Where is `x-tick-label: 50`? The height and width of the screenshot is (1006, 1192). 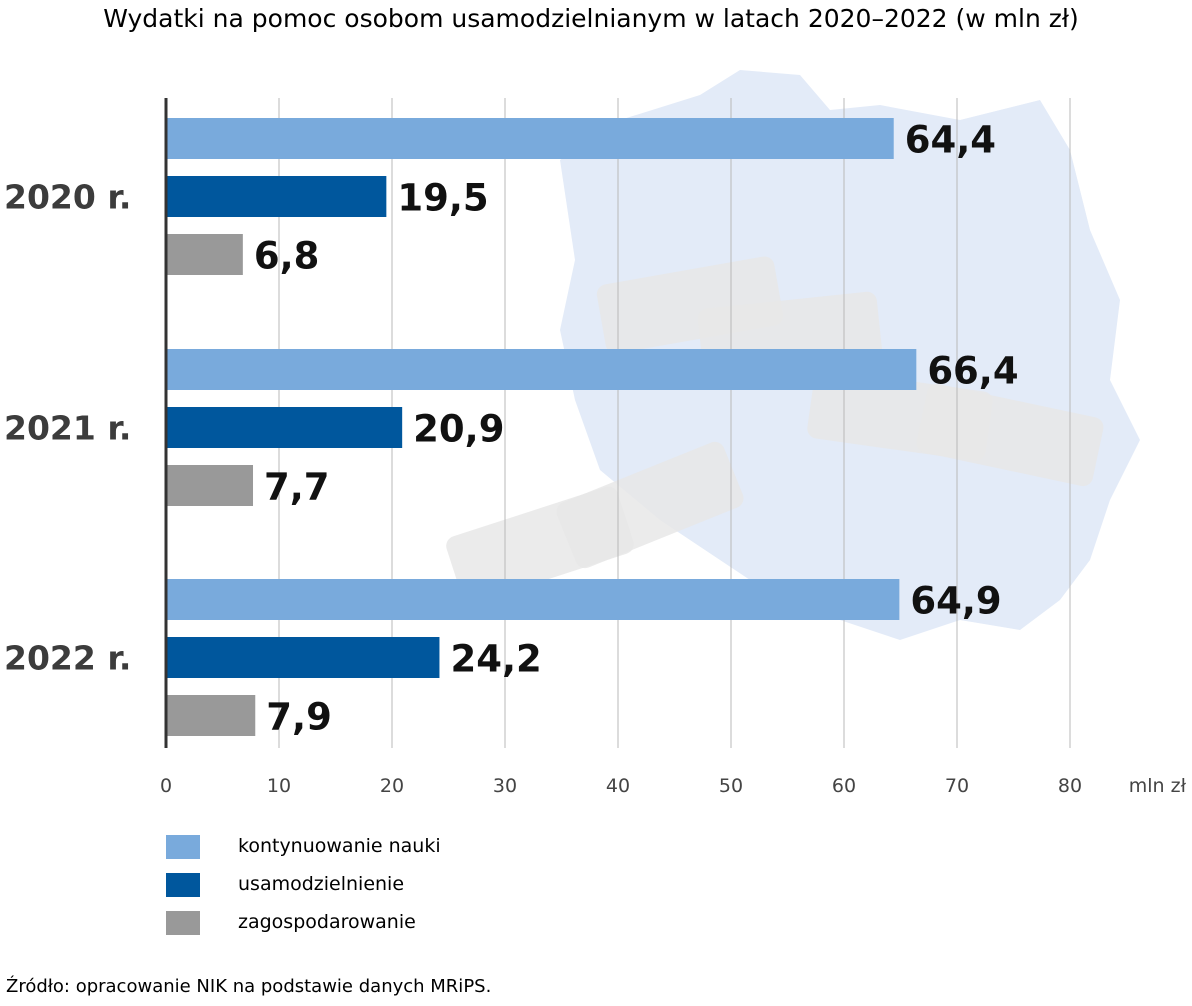 x-tick-label: 50 is located at coordinates (731, 786).